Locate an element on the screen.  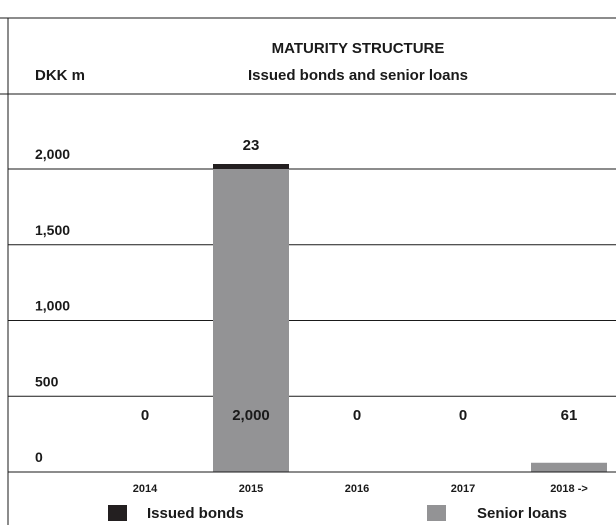
data-label-senior-loans: 61 is located at coordinates (569, 415).